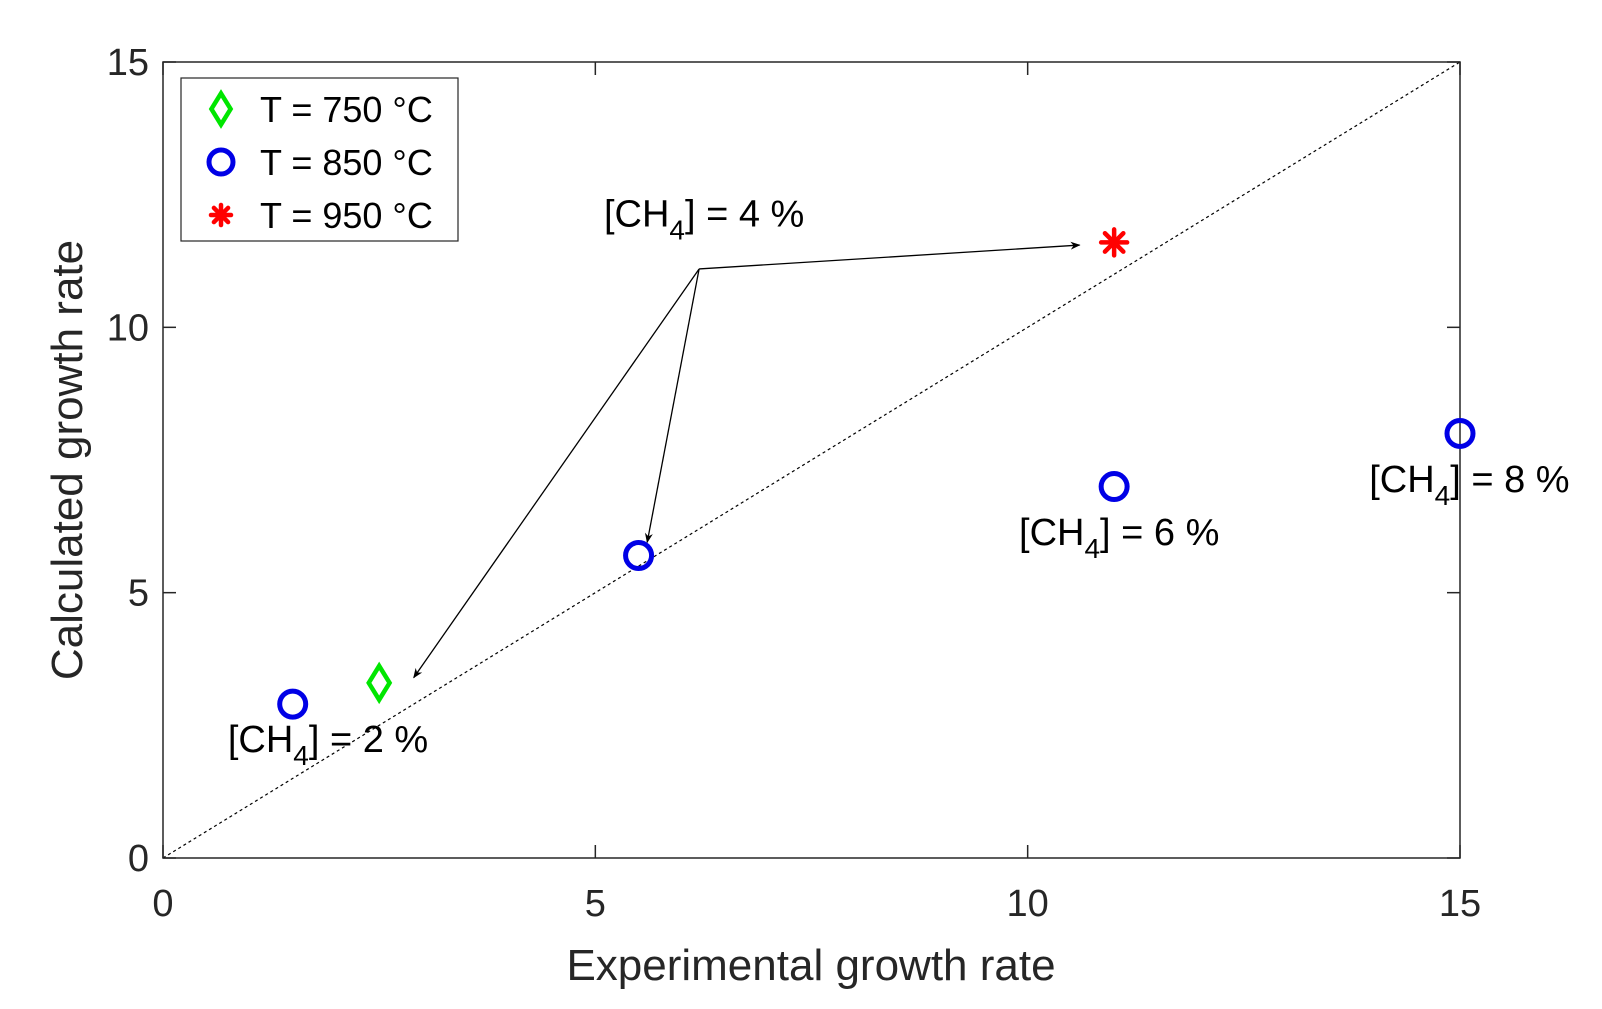 This screenshot has height=1009, width=1602. What do you see at coordinates (379, 683) in the screenshot?
I see `data-point-diamond` at bounding box center [379, 683].